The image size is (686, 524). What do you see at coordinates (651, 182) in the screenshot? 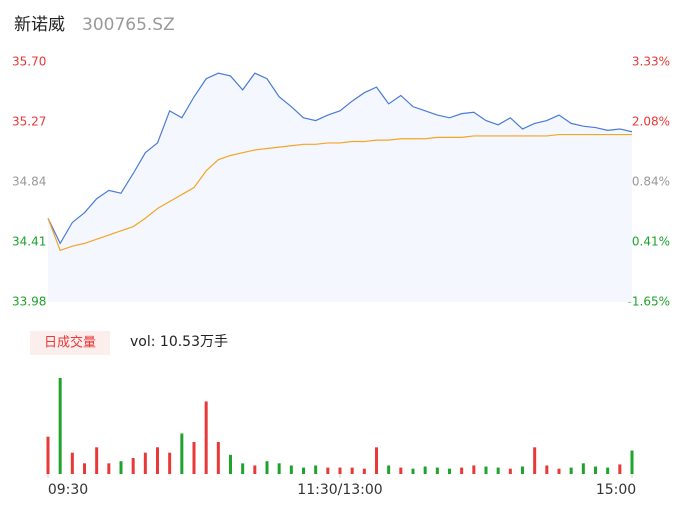
I see `y2-tick-label: 0.84%` at bounding box center [651, 182].